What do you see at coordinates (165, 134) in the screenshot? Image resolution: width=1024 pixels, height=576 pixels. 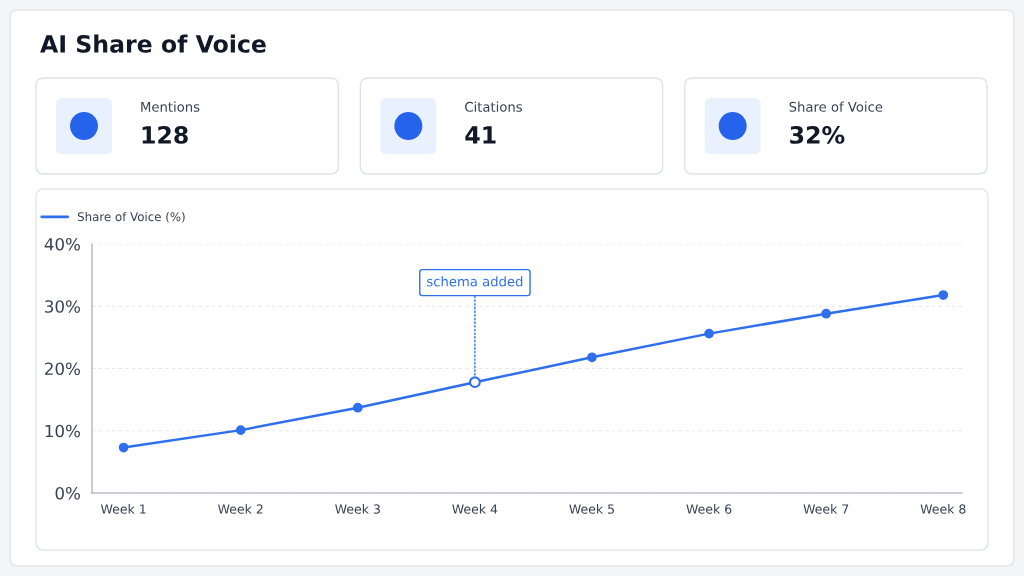 I see `text: 128` at bounding box center [165, 134].